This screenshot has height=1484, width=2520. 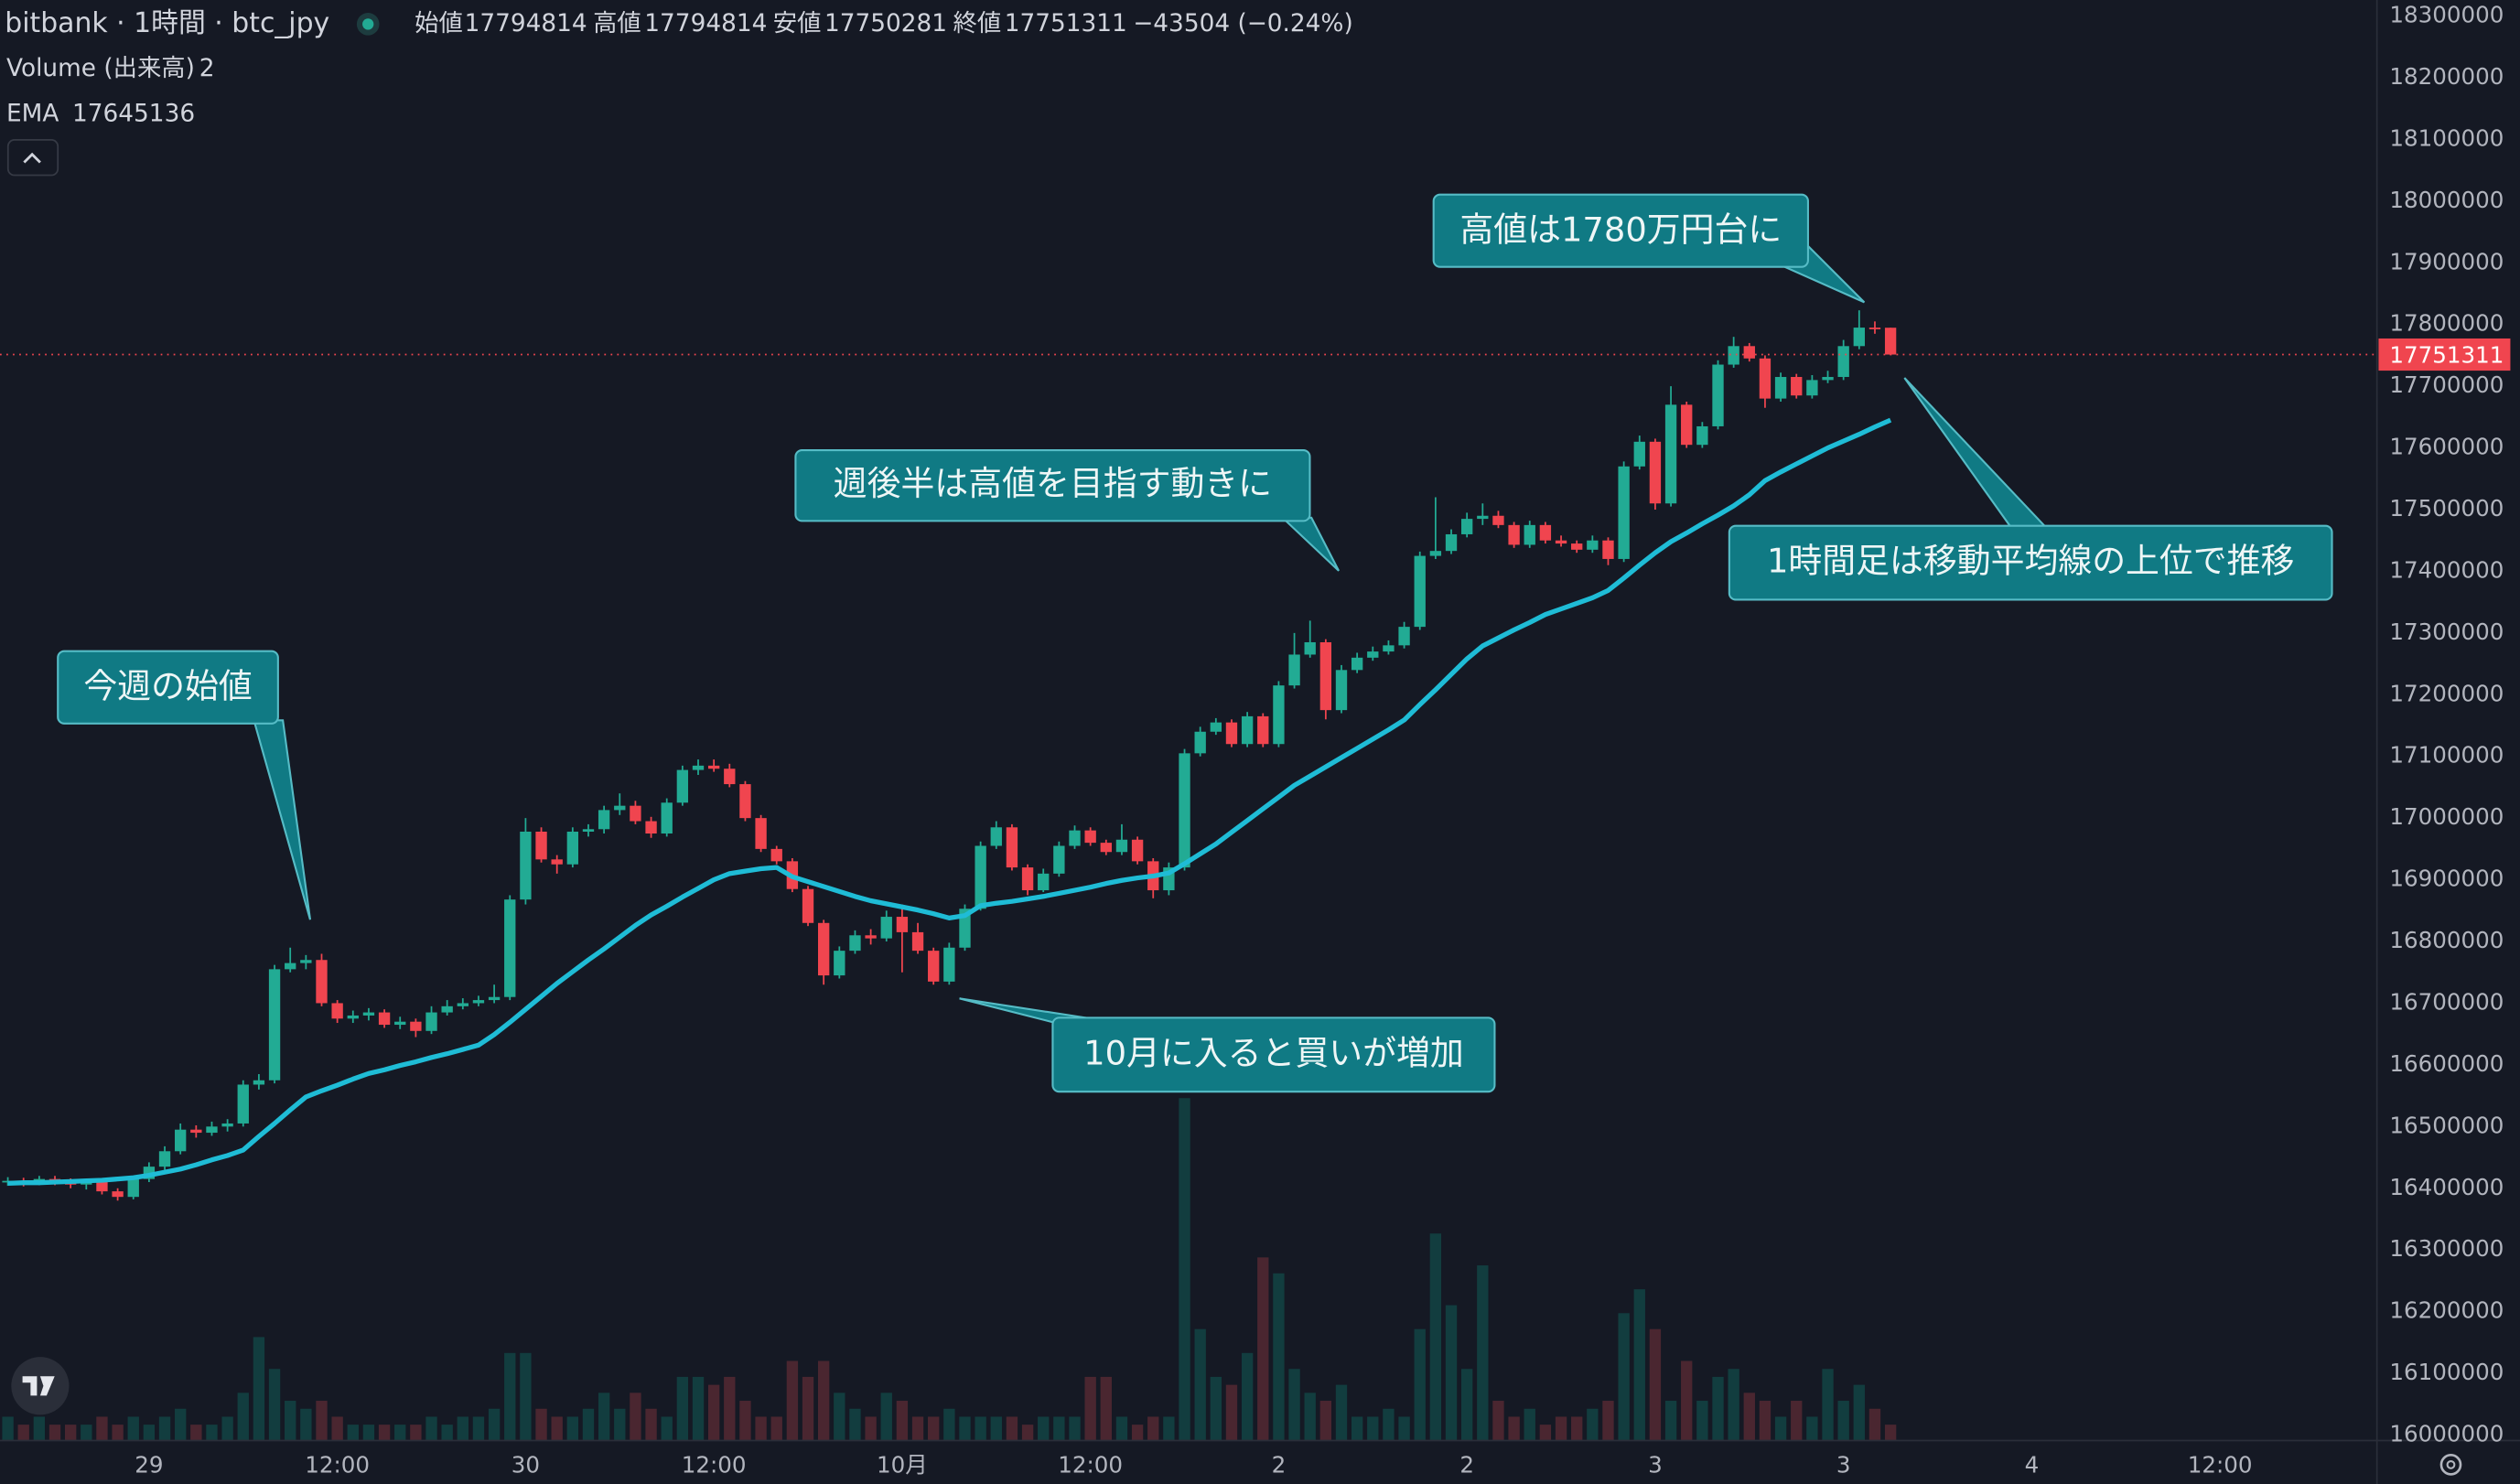 I want to click on y-tick-label: 16400000, so click(x=2446, y=1187).